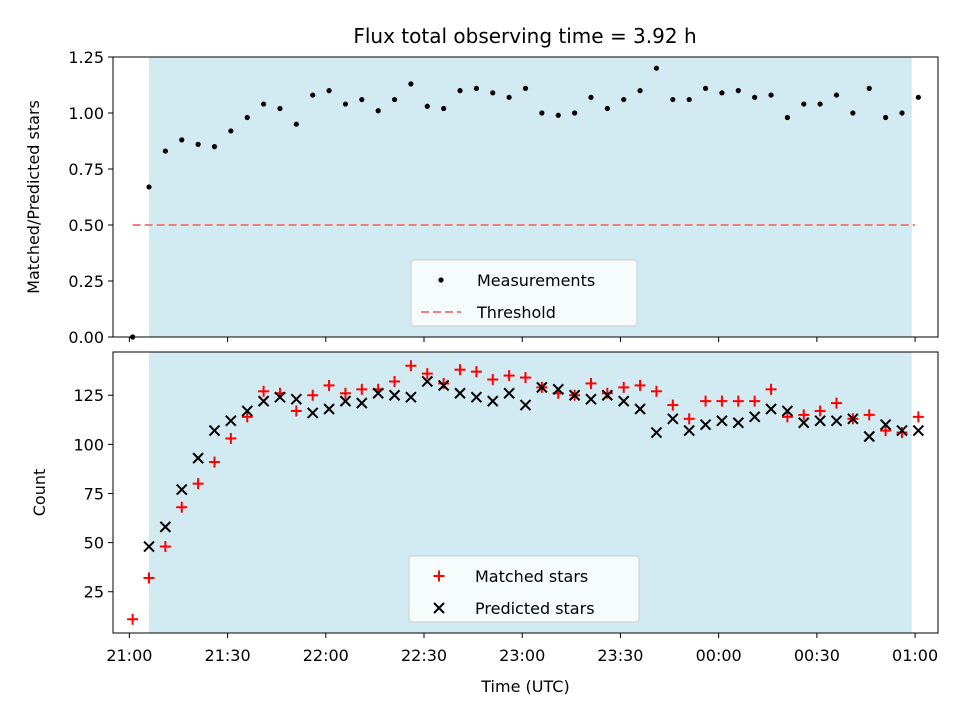 The image size is (960, 720). Describe the element at coordinates (129, 655) in the screenshot. I see `x-tick-label: 21:00` at that location.